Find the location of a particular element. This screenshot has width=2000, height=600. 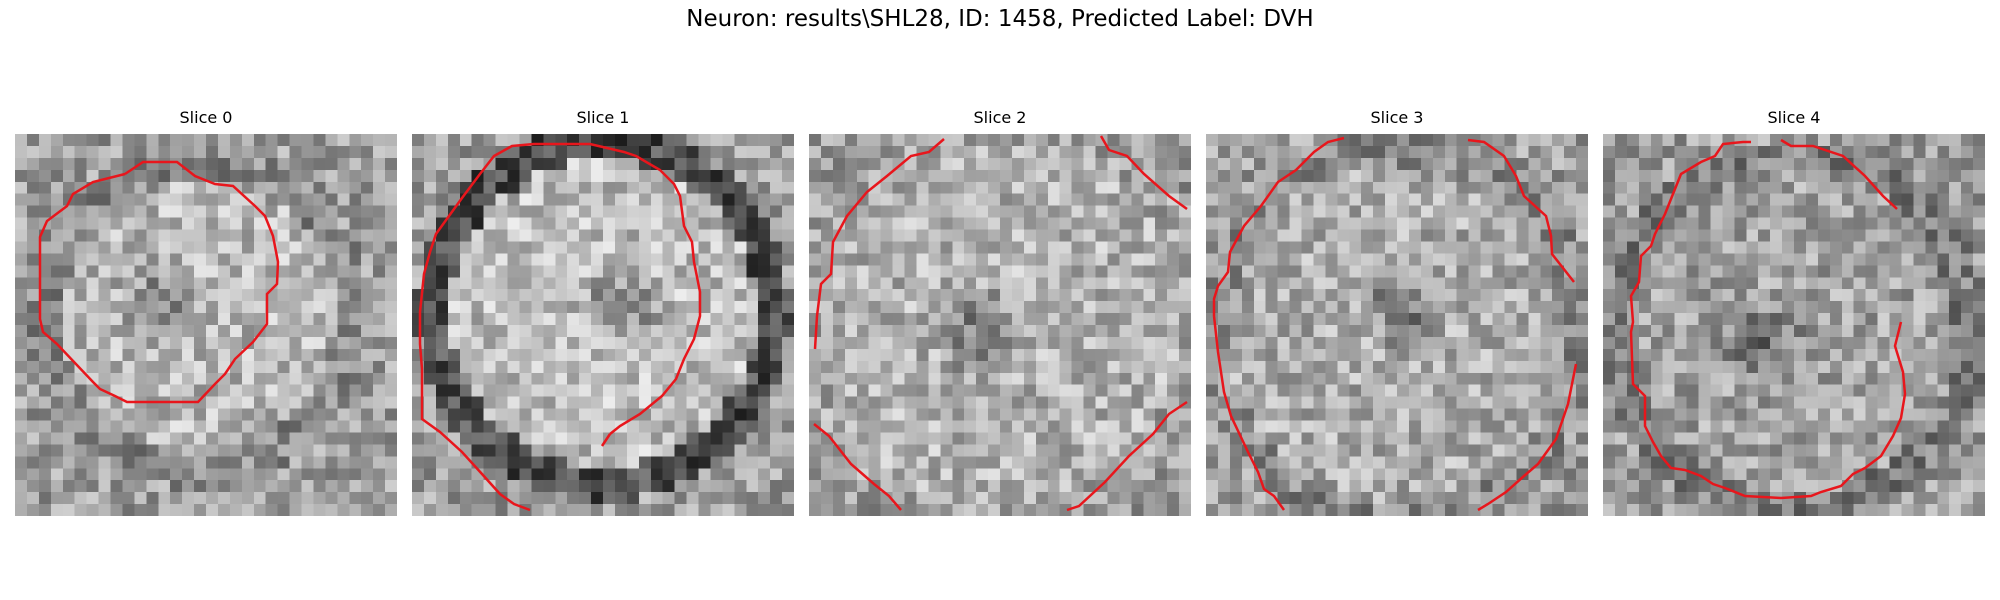

contour-line-3-top-right is located at coordinates (1521, 210).